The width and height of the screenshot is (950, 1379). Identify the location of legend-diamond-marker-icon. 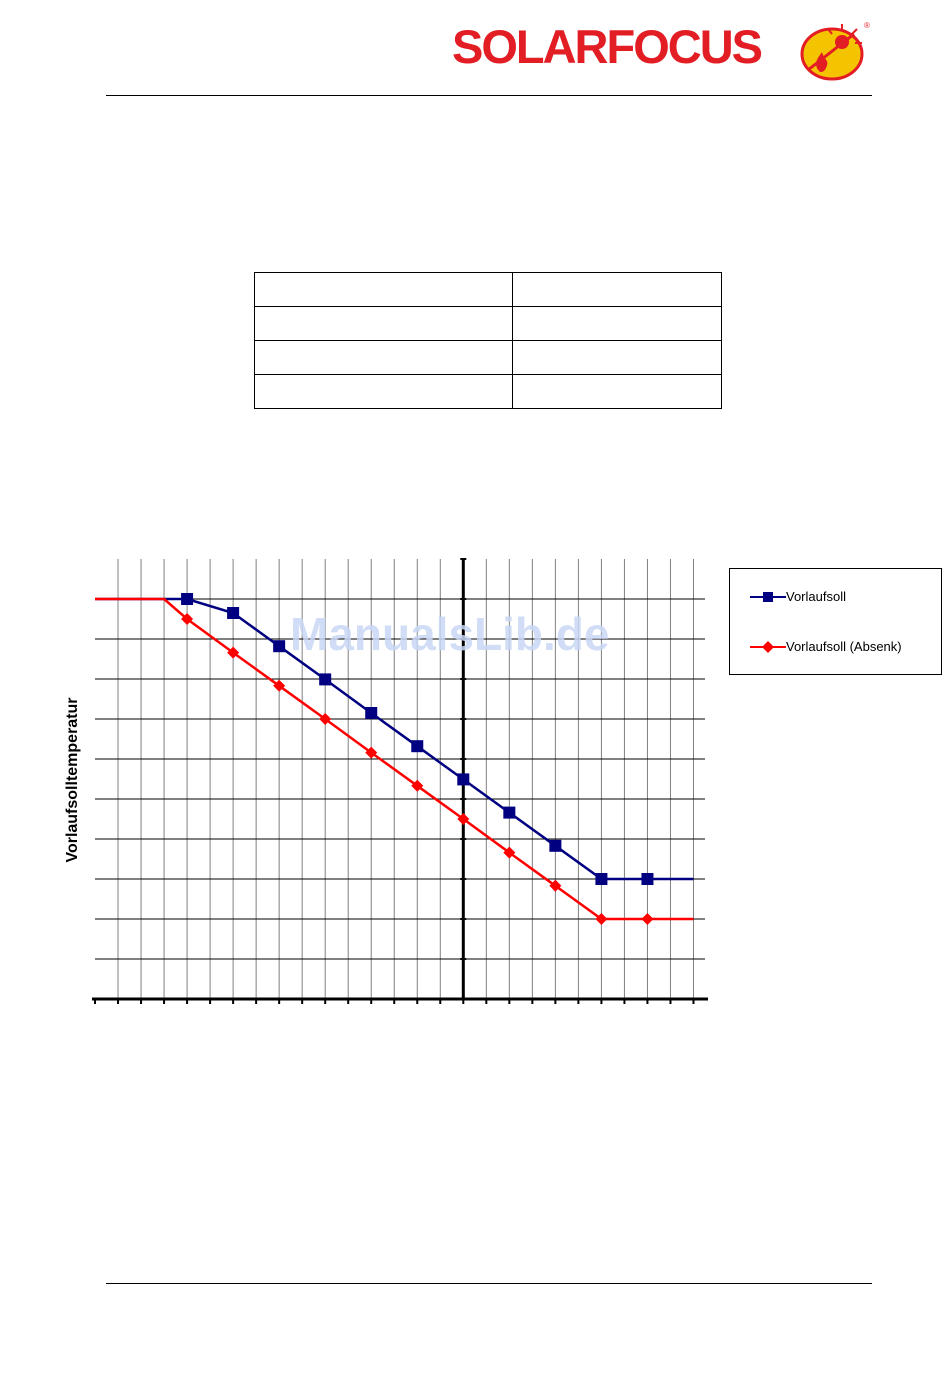
(768, 647).